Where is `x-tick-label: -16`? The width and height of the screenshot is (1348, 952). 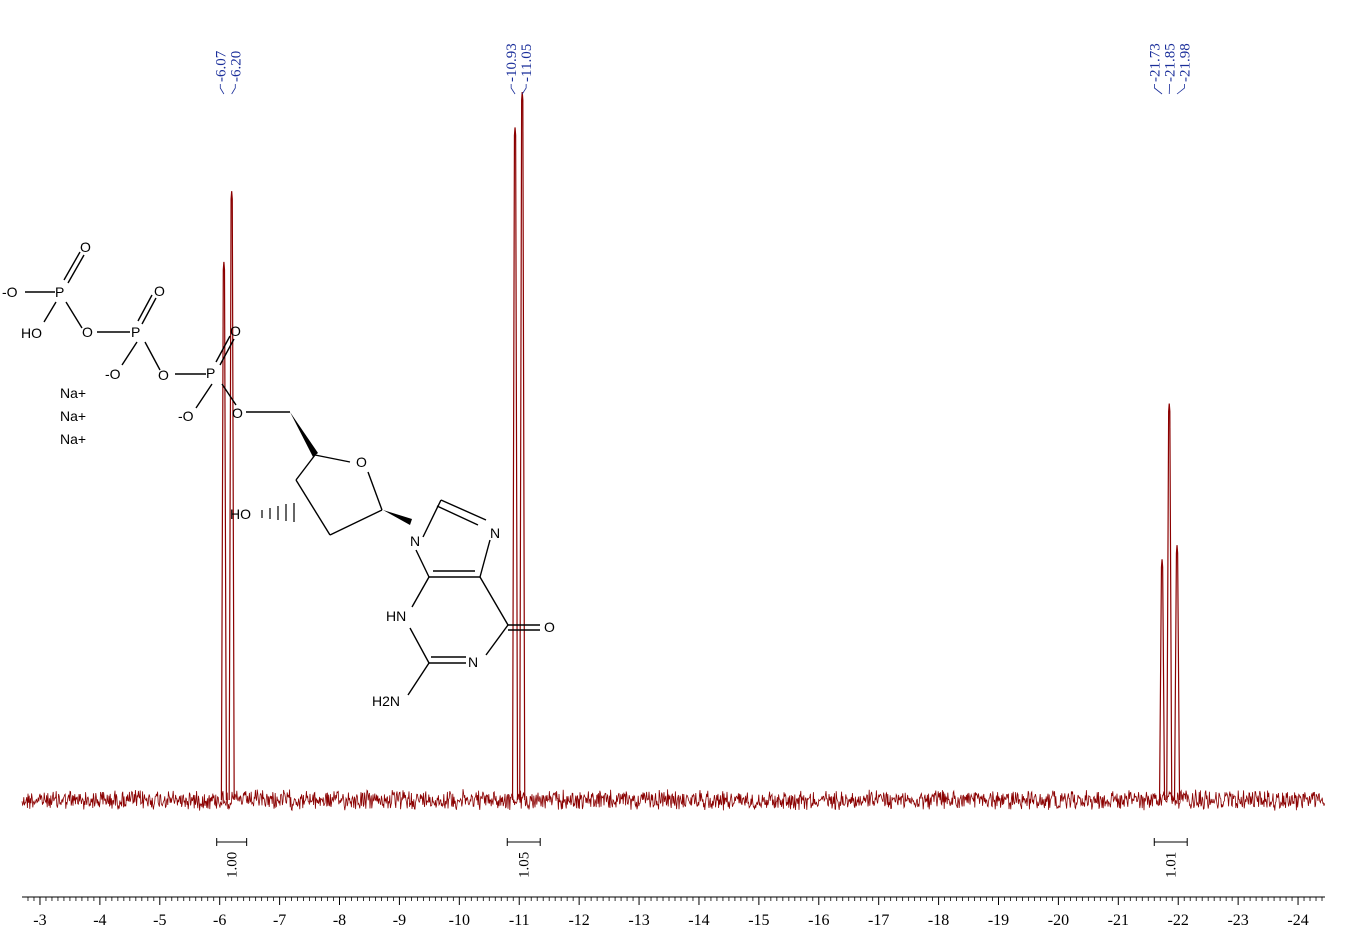
x-tick-label: -16 is located at coordinates (818, 920).